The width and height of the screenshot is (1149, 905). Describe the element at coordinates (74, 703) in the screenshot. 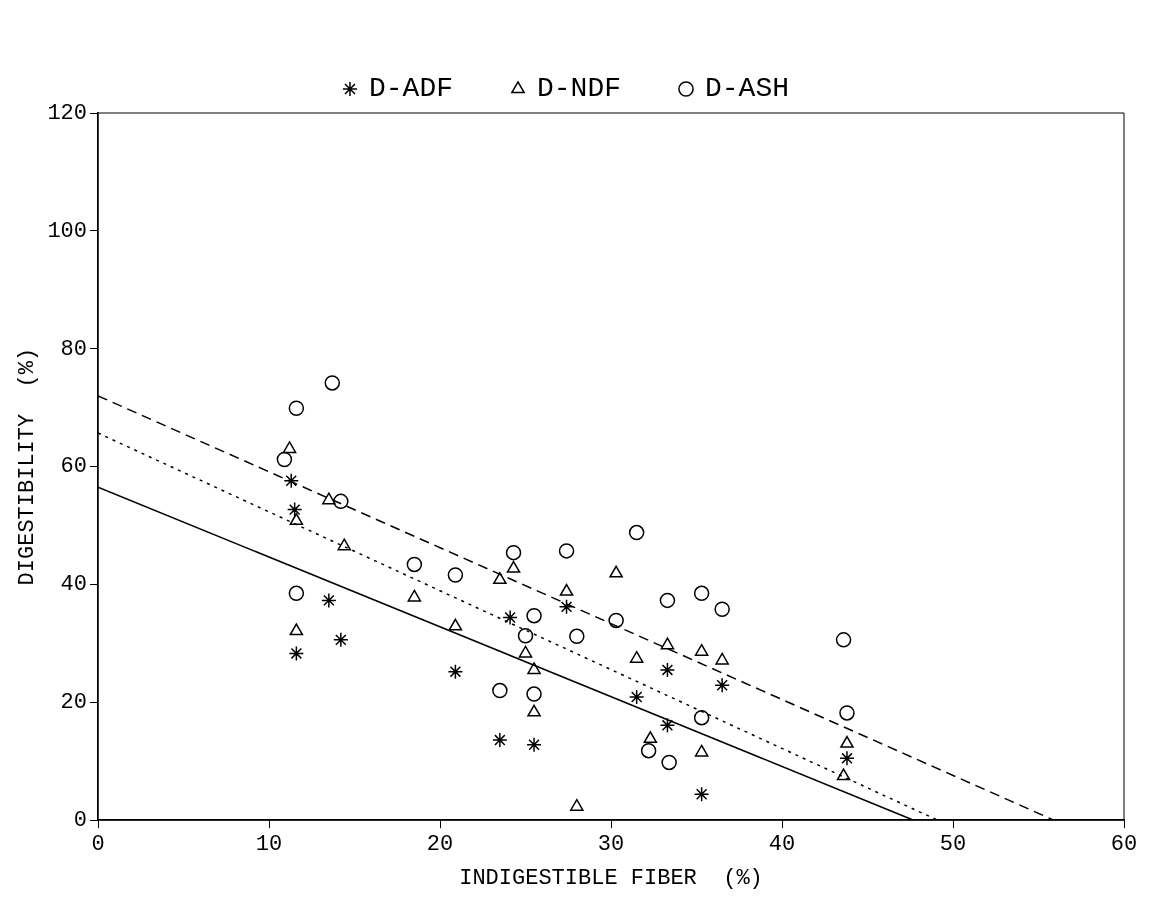

I see `y-tick-label: 20` at that location.